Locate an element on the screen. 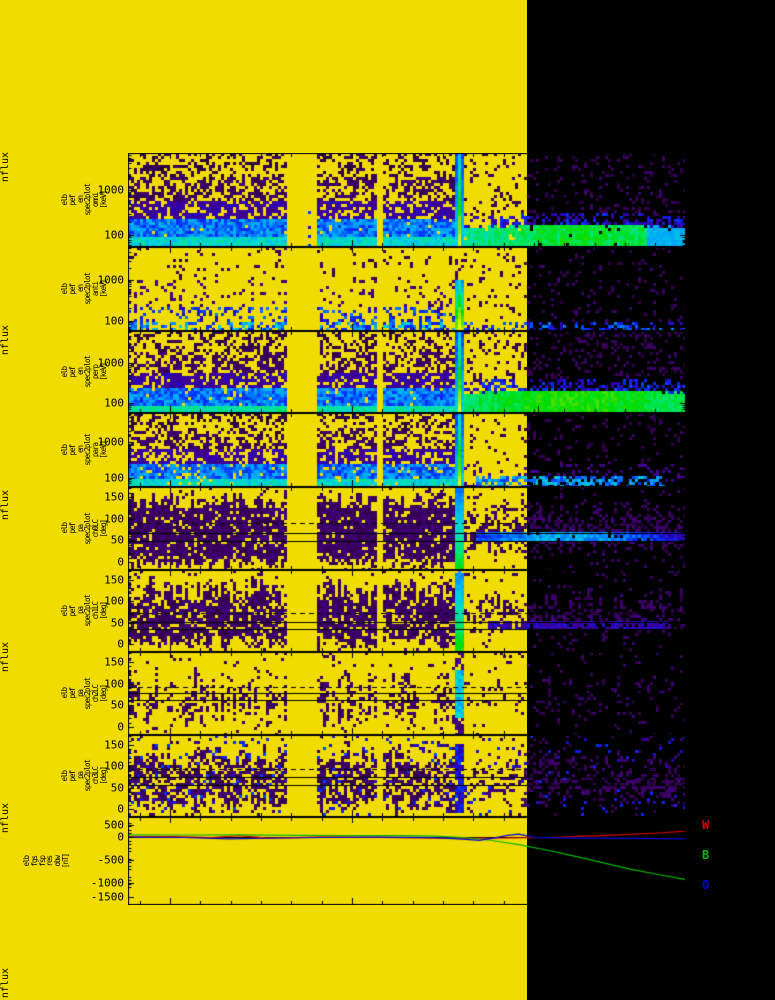 This screenshot has width=775, height=1000. spectrogram-perp is located at coordinates (407, 372).